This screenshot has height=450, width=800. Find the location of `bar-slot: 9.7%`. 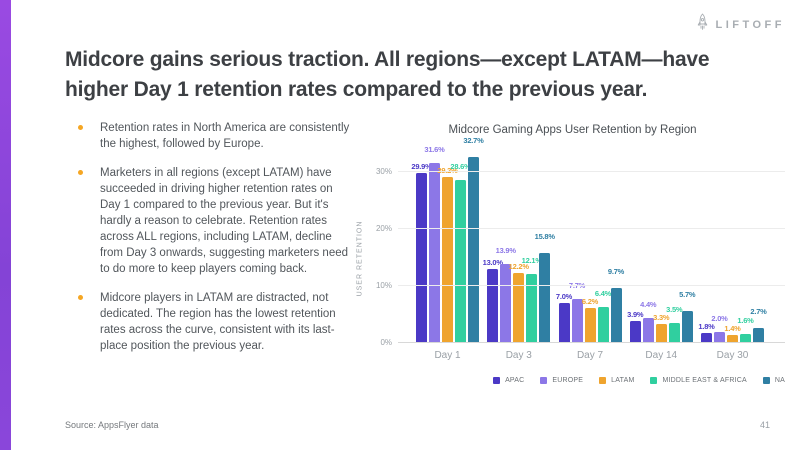

bar-slot: 9.7% is located at coordinates (616, 305).